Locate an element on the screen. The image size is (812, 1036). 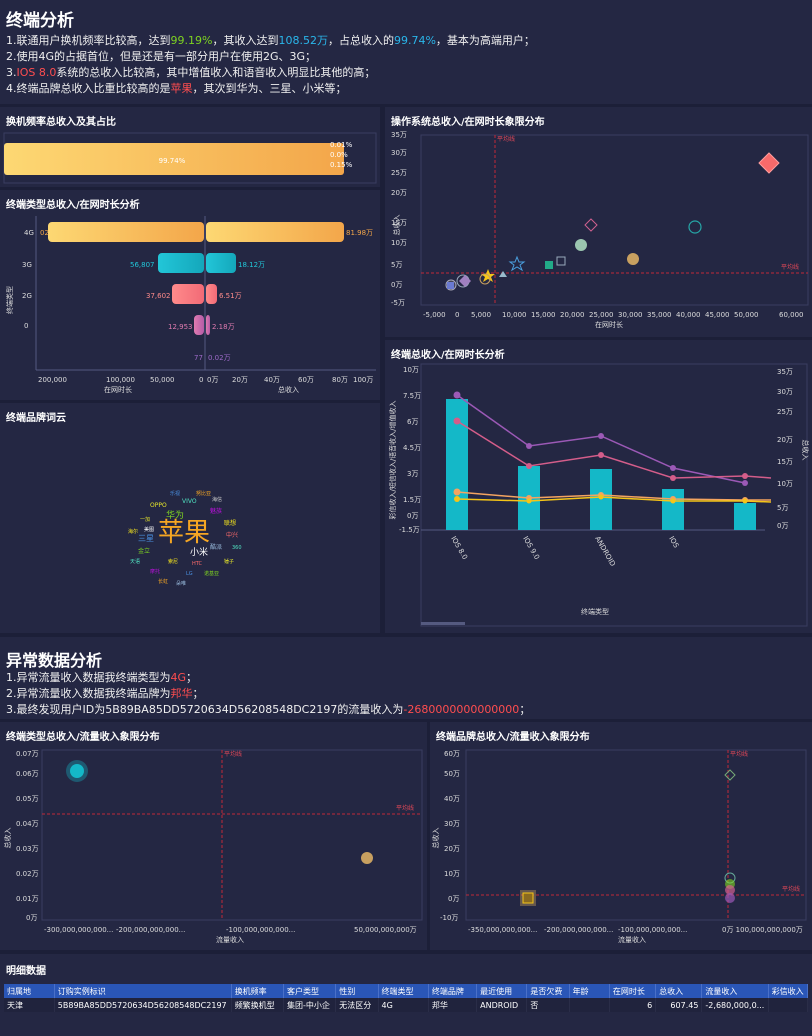
col-header: 客户类型 is located at coordinates (310, 991).